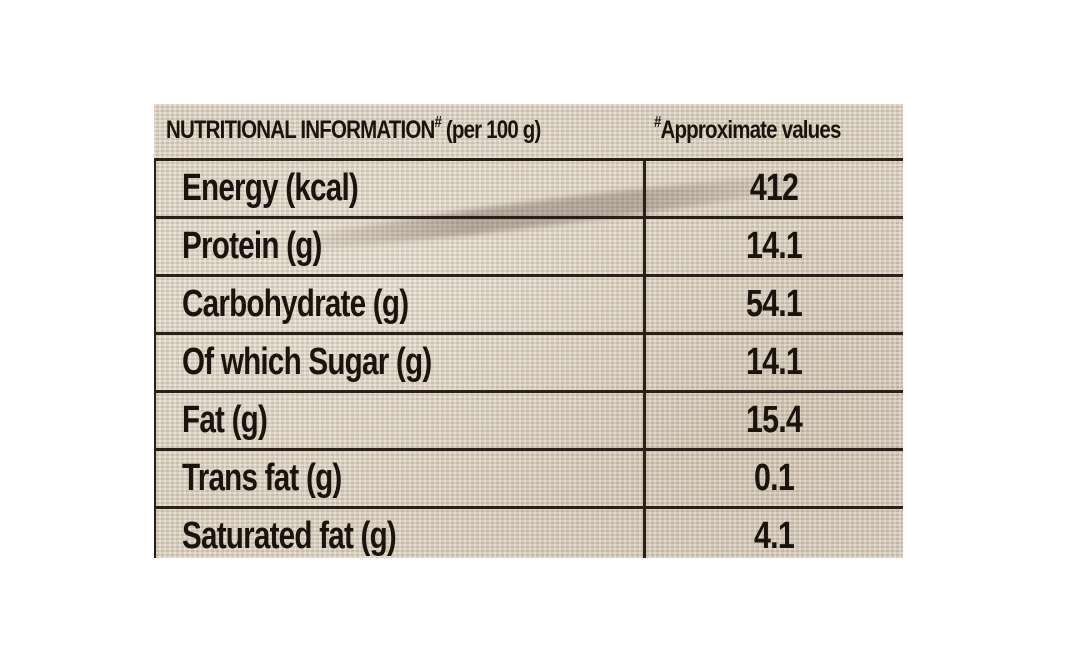 This screenshot has width=1068, height=671. Describe the element at coordinates (774, 536) in the screenshot. I see `nutrient-value: 4.1` at that location.